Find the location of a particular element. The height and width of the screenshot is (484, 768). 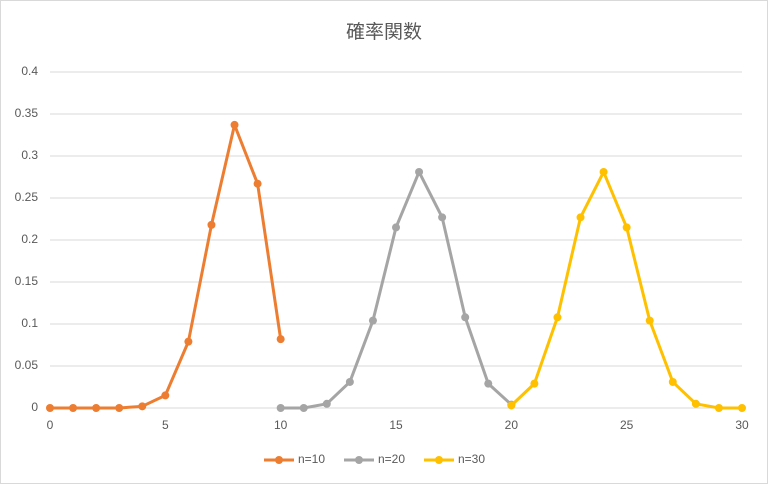

y-tick-label: 0.2 is located at coordinates (29, 239).